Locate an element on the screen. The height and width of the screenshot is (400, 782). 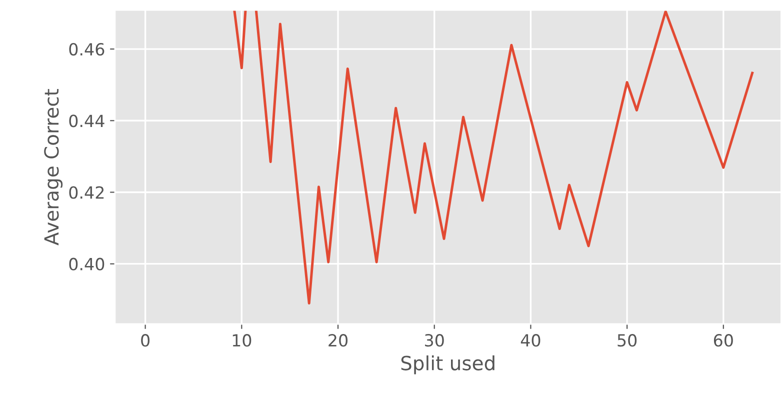
x-tick-label: 30 is located at coordinates (434, 340).